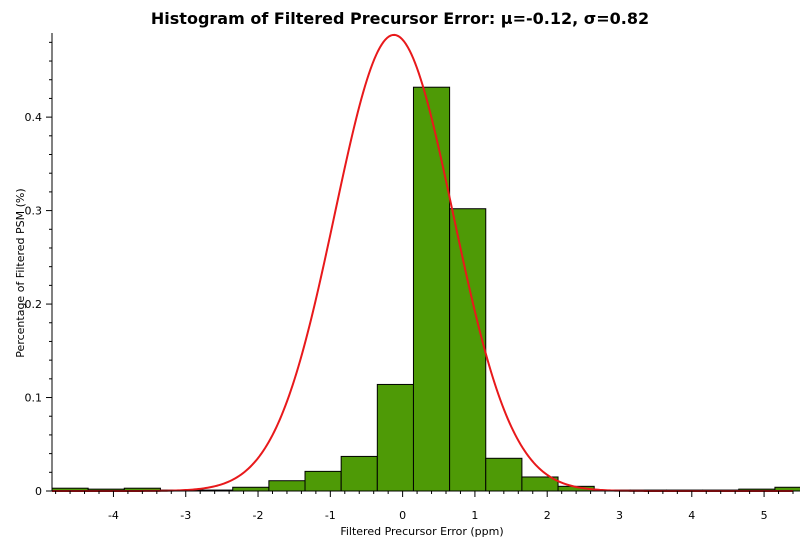  What do you see at coordinates (34, 304) in the screenshot?
I see `y-tick-label-2: 0.2` at bounding box center [34, 304].